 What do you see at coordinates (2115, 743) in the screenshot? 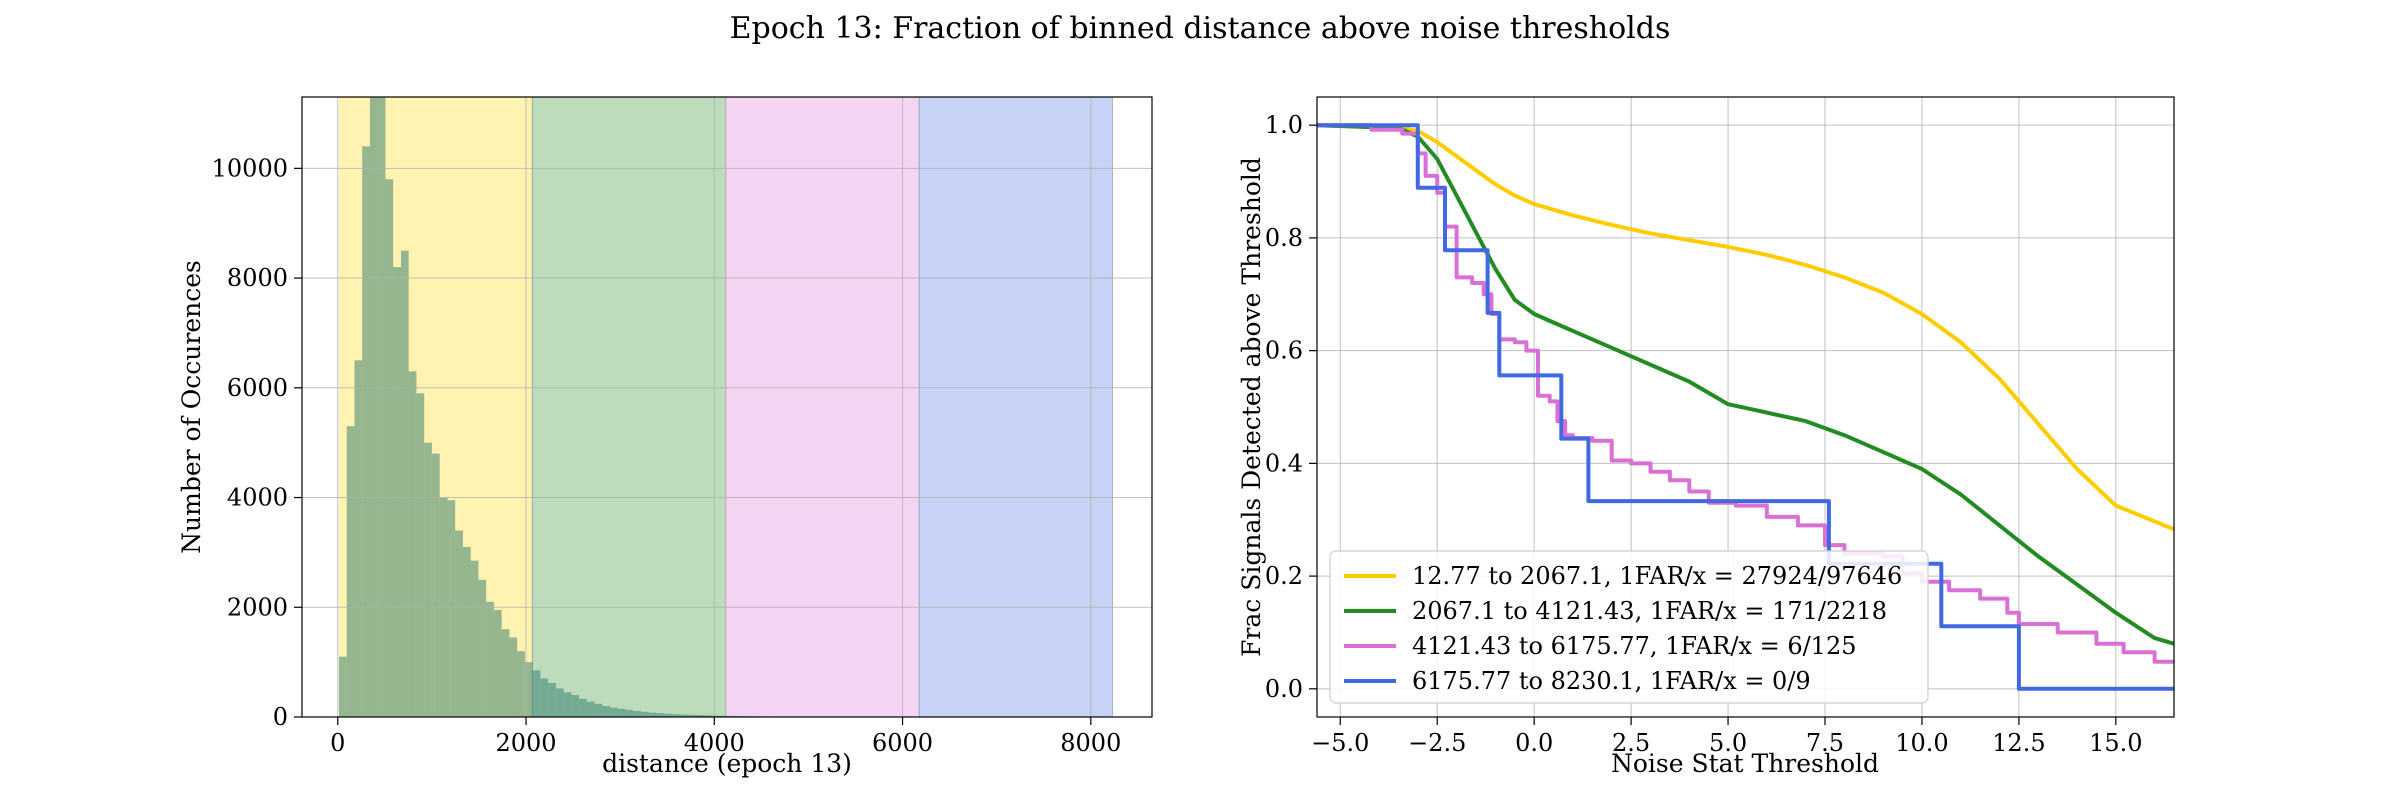
I see `x-tick-label: 15.0` at bounding box center [2115, 743].